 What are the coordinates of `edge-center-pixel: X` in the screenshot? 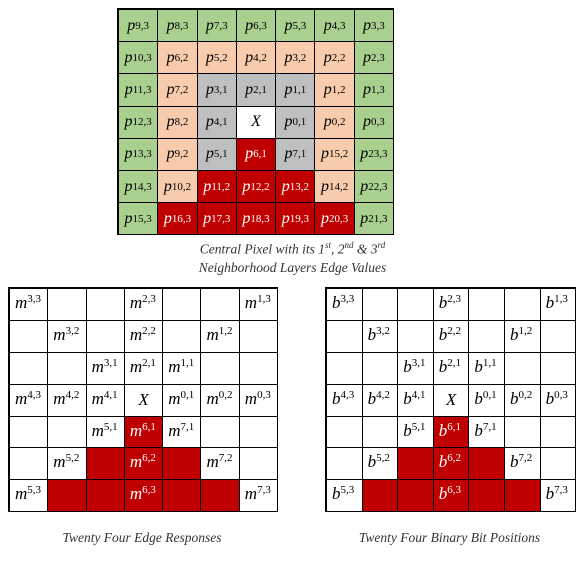 It's located at (143, 400).